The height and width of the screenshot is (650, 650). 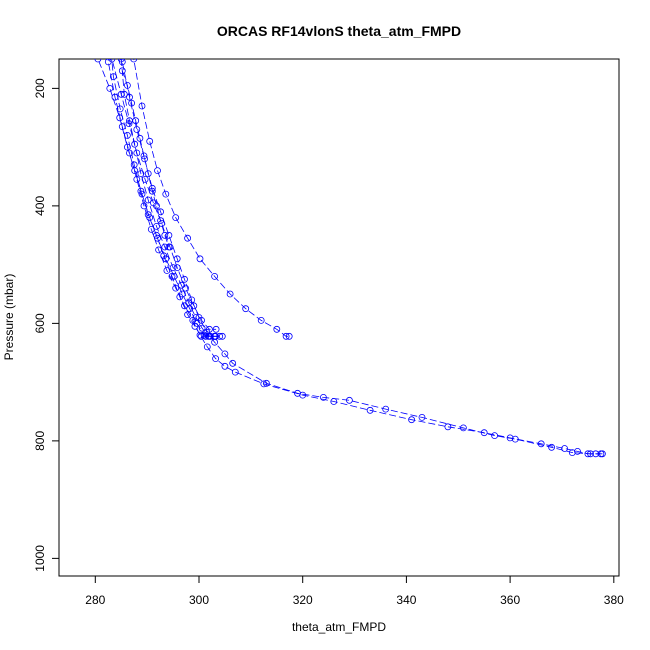 I want to click on x-tick-label: 320, so click(x=303, y=600).